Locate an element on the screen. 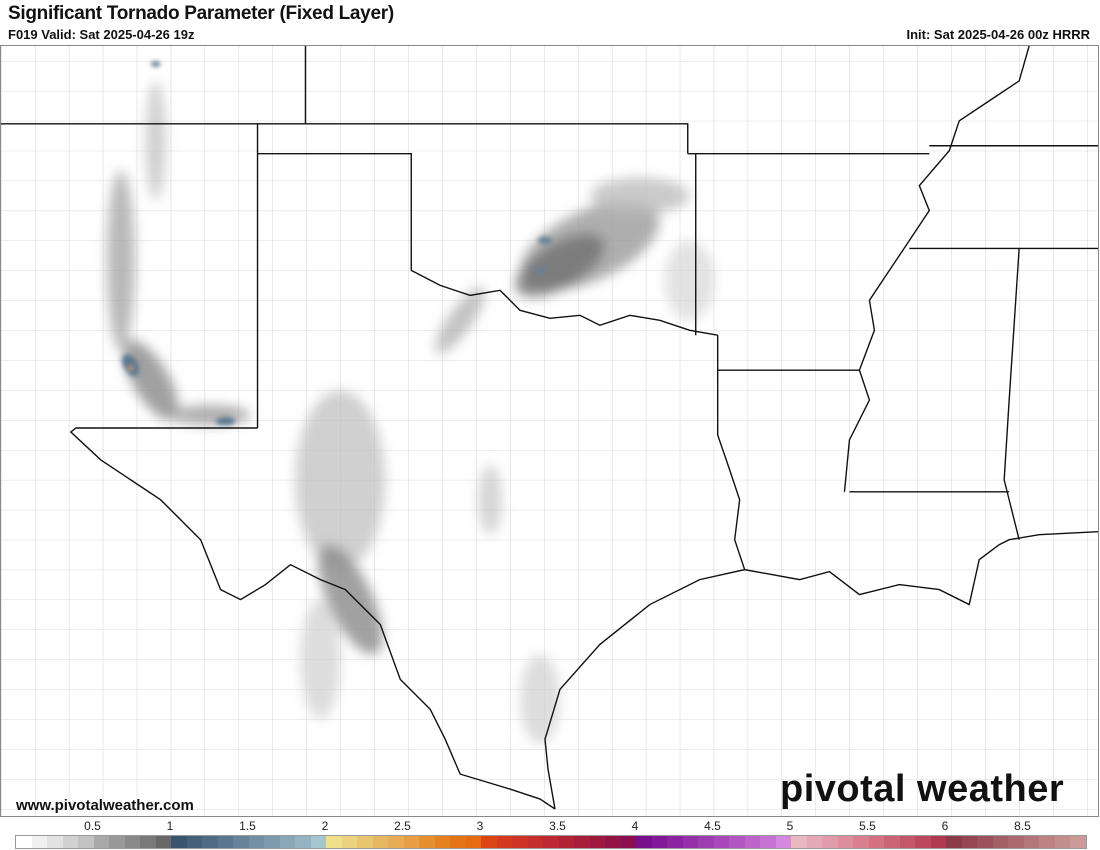 This screenshot has width=1100, height=850. colorbar-tick-label: 4 is located at coordinates (635, 826).